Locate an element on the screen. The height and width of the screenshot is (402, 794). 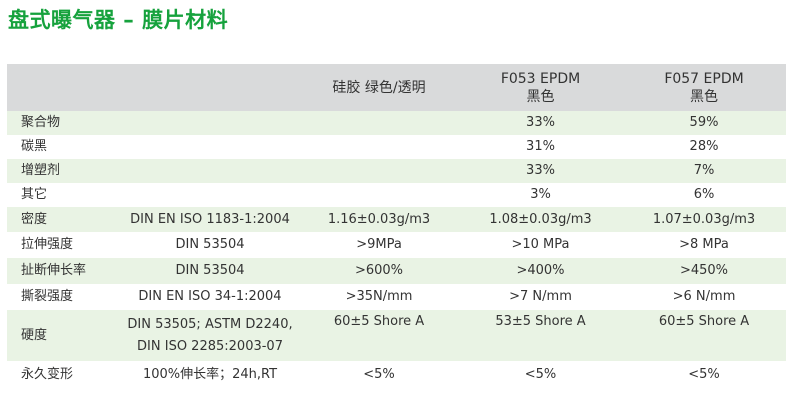
header-cell-f053: F053 EPDM 黑色 is located at coordinates (540, 87).